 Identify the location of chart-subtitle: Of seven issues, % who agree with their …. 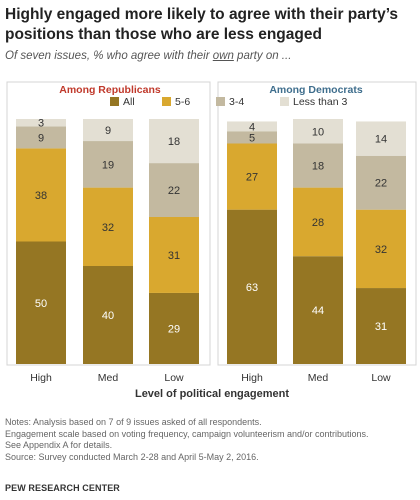
(211, 56).